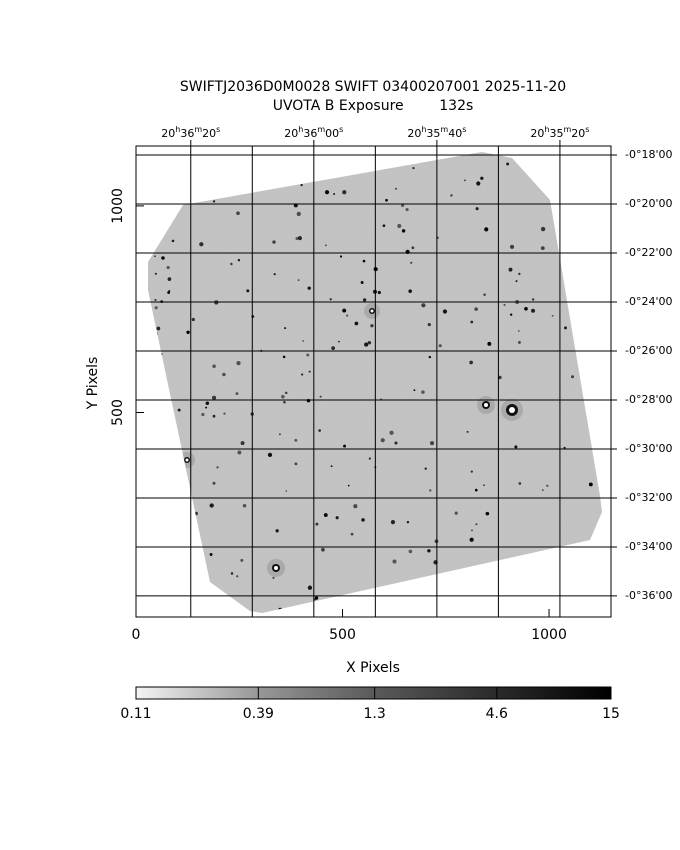  What do you see at coordinates (373, 668) in the screenshot?
I see `x-axis-label: X Pixels` at bounding box center [373, 668].